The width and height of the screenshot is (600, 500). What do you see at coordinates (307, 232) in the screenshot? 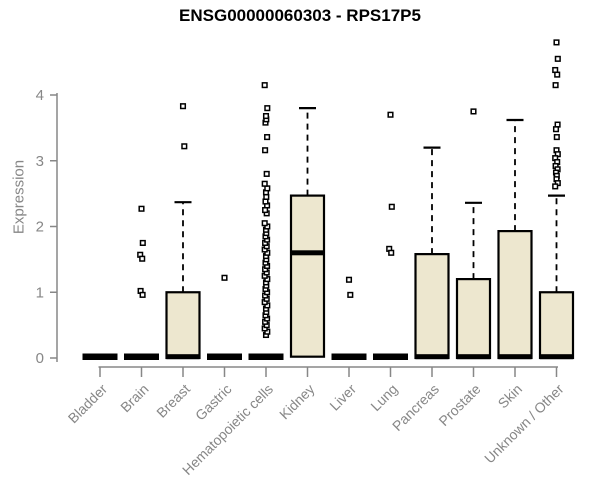
I see `box-kidney` at bounding box center [307, 232].